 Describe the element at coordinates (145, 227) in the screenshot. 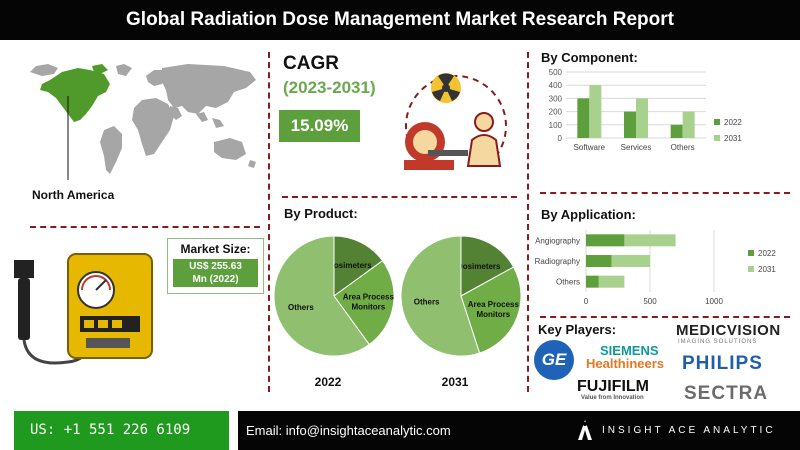

I see `divider-left-h` at that location.